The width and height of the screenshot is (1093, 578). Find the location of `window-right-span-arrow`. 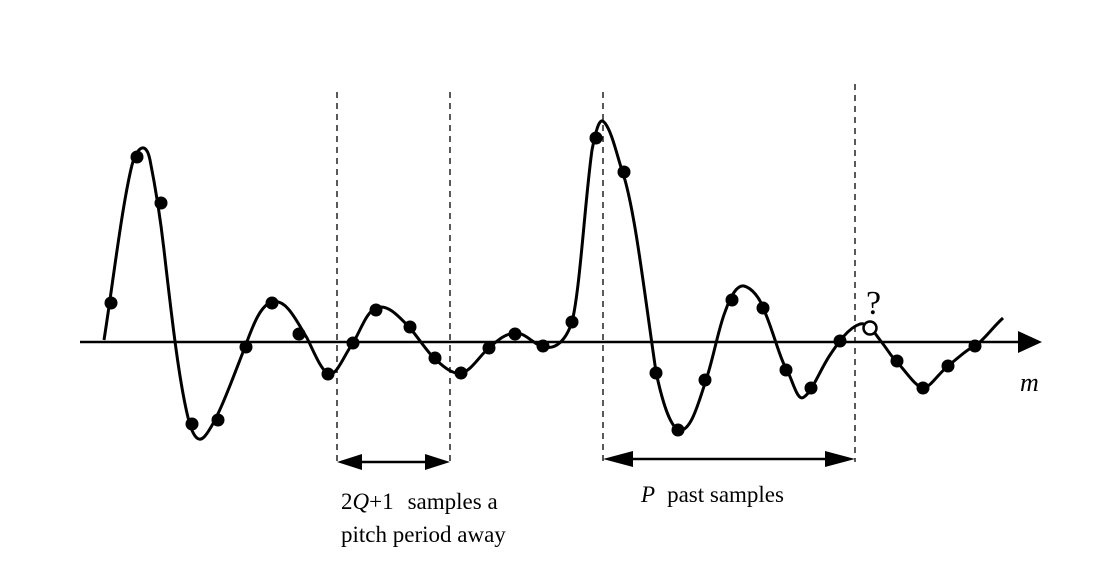

window-right-span-arrow is located at coordinates (729, 459).